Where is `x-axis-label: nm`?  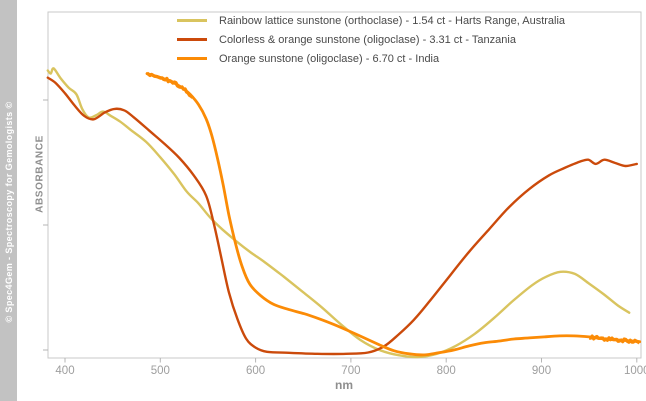
x-axis-label: nm is located at coordinates (344, 385).